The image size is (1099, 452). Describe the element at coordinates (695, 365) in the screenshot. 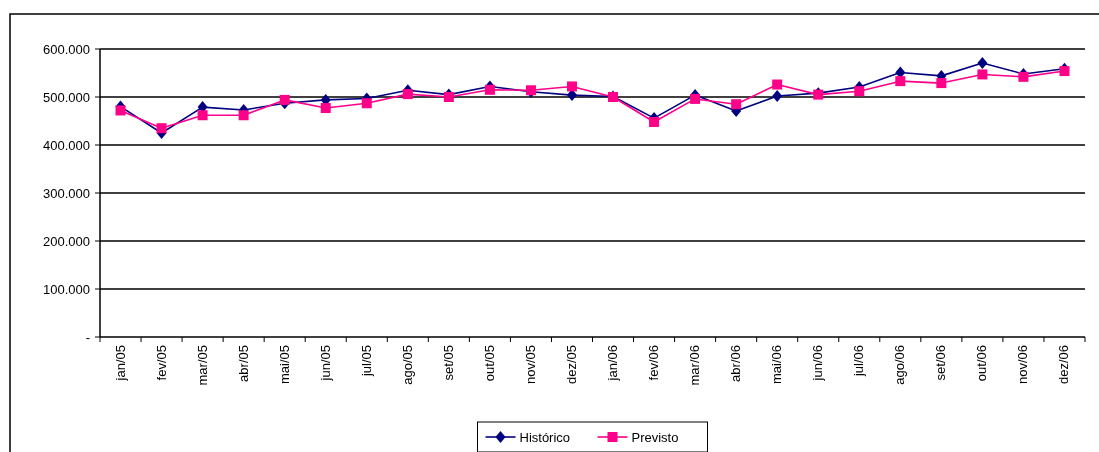

I see `x-tick-label: mar/06` at that location.